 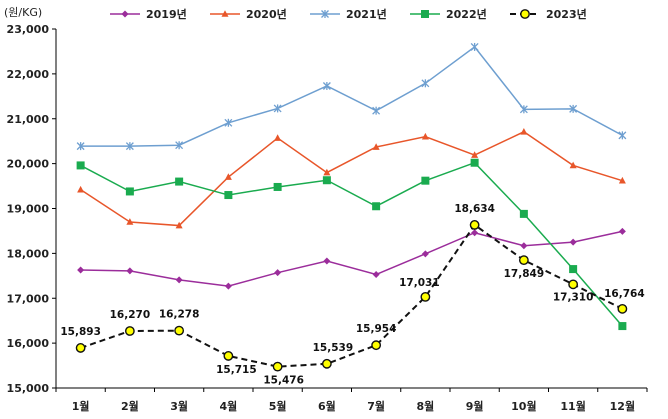 What do you see at coordinates (524, 274) in the screenshot?
I see `data-label: 17,849` at bounding box center [524, 274].